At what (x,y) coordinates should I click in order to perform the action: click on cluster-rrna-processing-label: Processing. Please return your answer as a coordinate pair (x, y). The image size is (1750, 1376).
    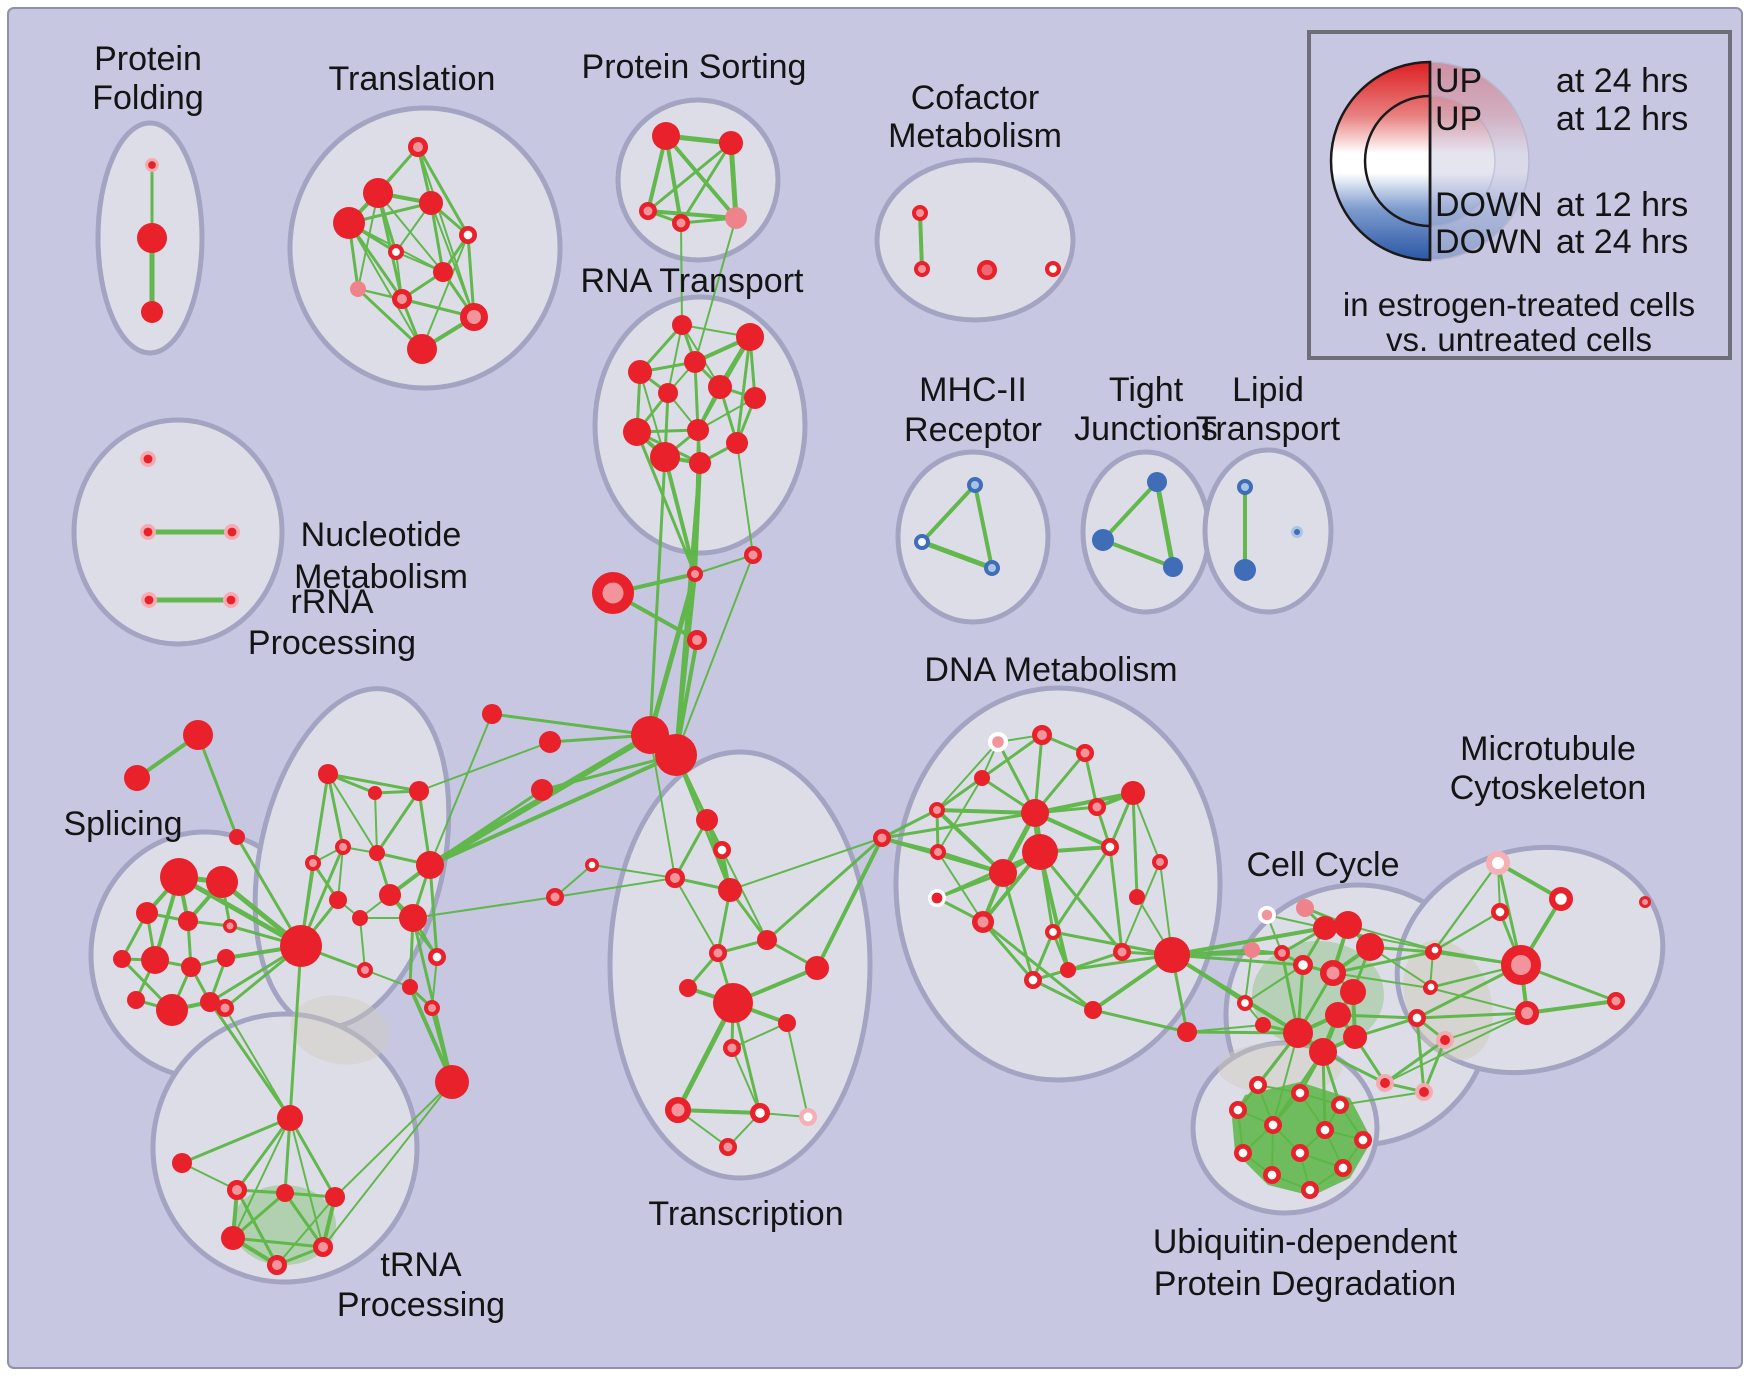
    Looking at the image, I should click on (332, 643).